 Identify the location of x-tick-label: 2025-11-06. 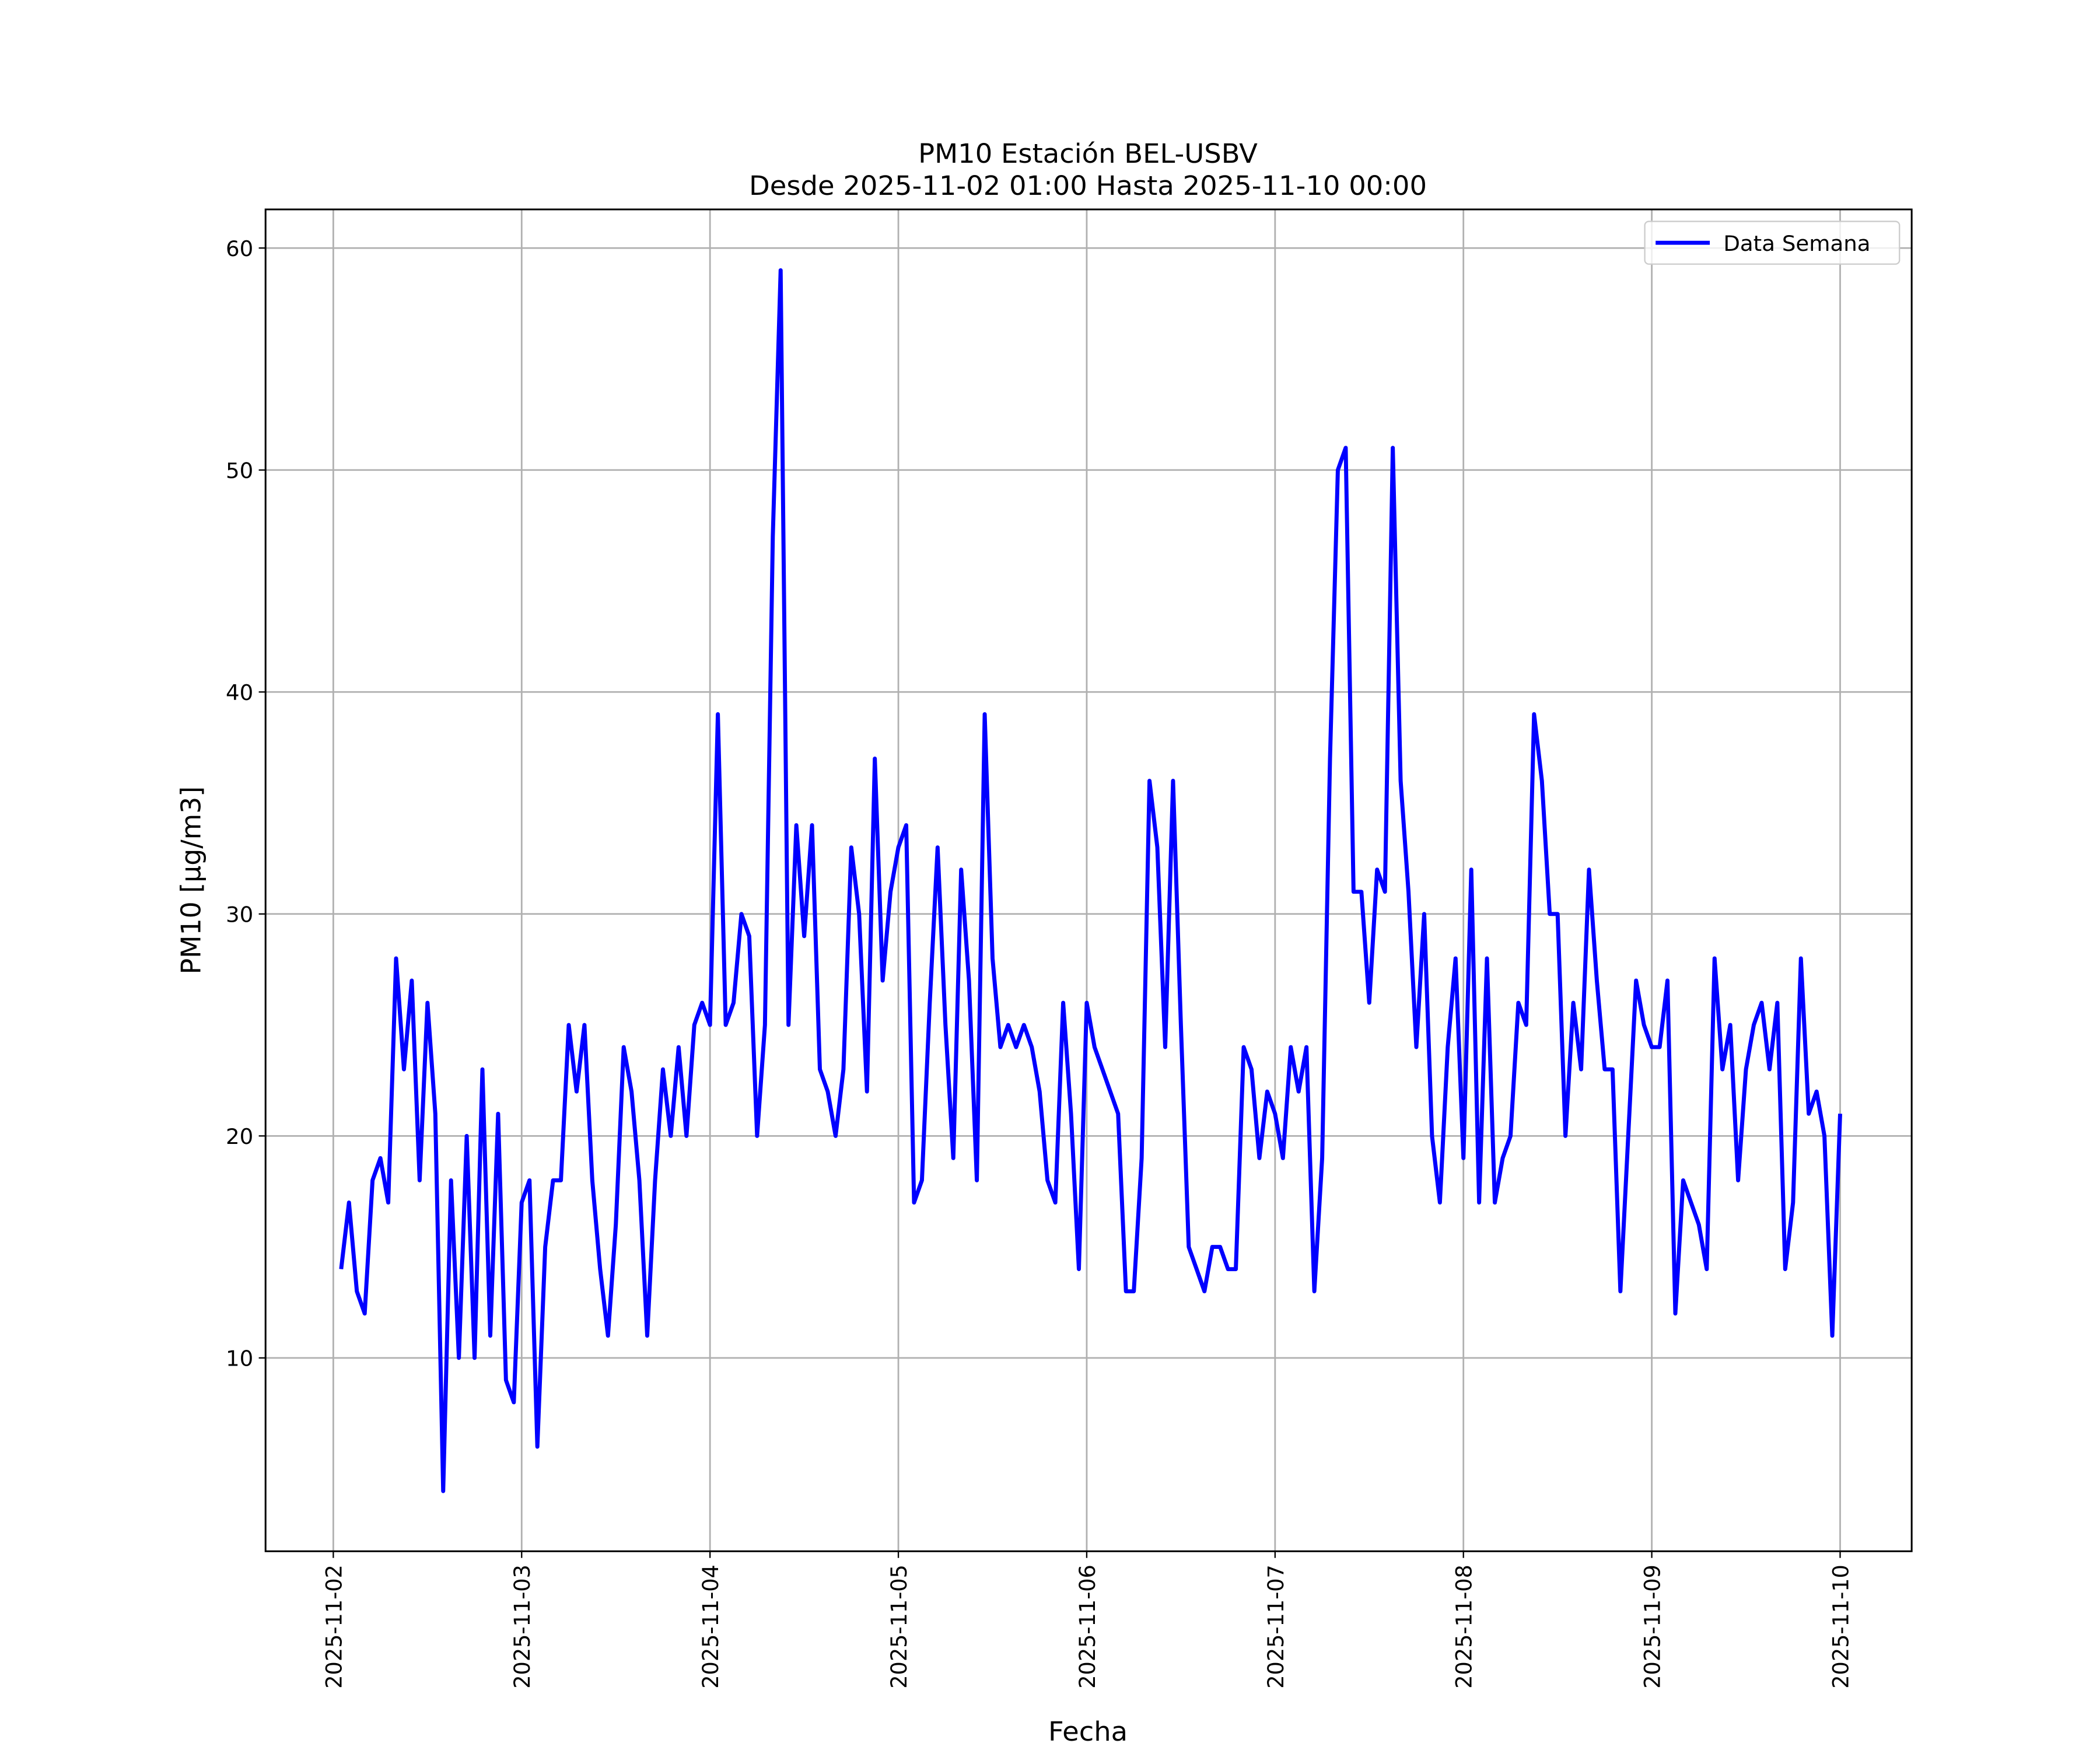
(1087, 1626).